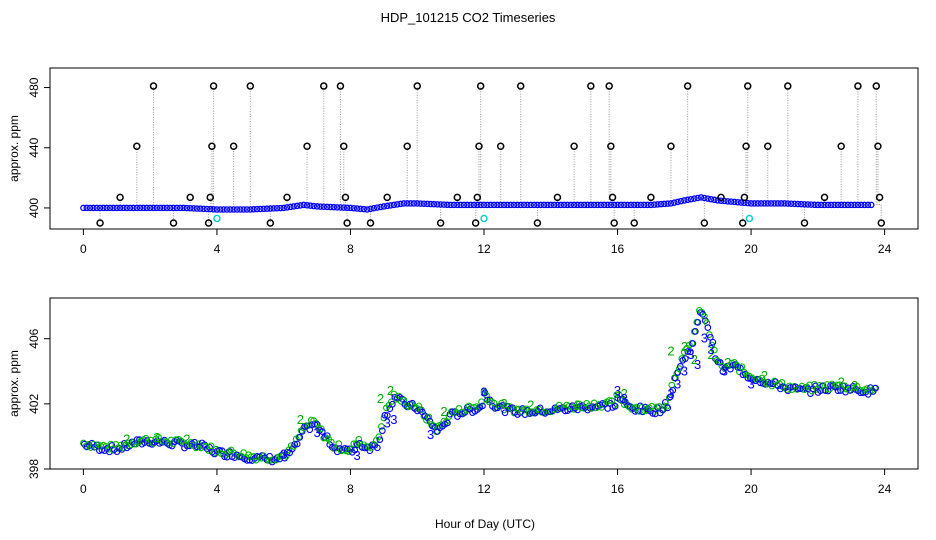 The width and height of the screenshot is (936, 540). What do you see at coordinates (83, 489) in the screenshot?
I see `bottom-x-tick-label: 0` at bounding box center [83, 489].